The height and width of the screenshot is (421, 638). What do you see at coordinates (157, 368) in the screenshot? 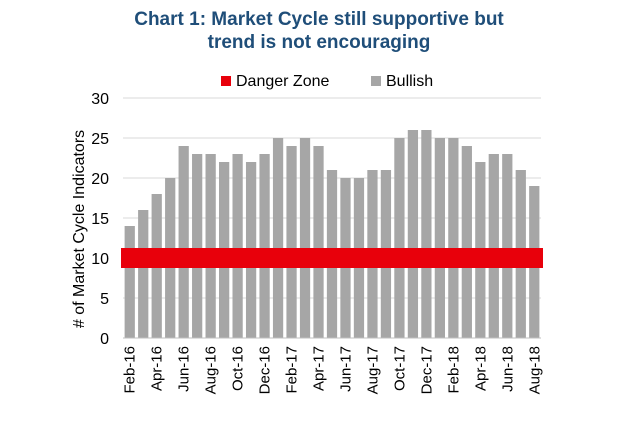
I see `x-tick-label: Apr-16` at bounding box center [157, 368].